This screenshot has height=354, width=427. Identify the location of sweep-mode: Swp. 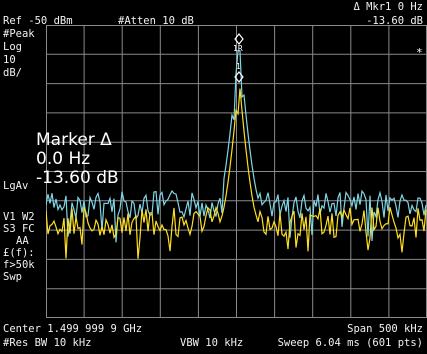
(12, 277).